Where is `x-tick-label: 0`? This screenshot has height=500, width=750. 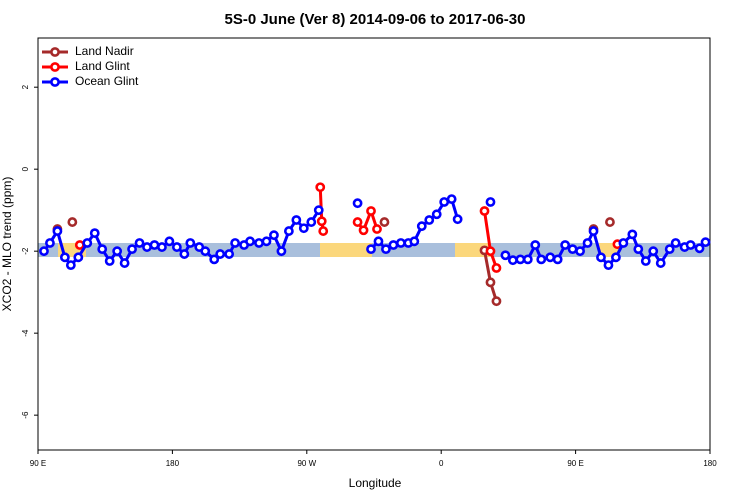
x-tick-label: 0 is located at coordinates (441, 463).